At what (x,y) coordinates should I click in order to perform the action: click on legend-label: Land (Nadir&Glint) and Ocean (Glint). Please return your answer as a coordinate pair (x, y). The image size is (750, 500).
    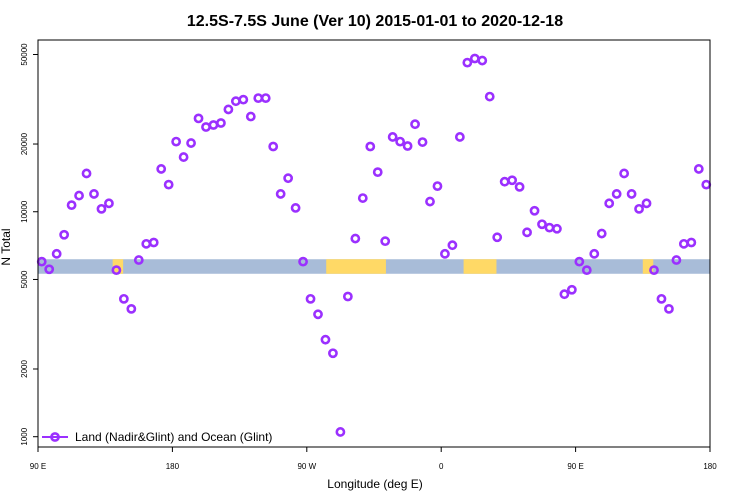
    Looking at the image, I should click on (173, 437).